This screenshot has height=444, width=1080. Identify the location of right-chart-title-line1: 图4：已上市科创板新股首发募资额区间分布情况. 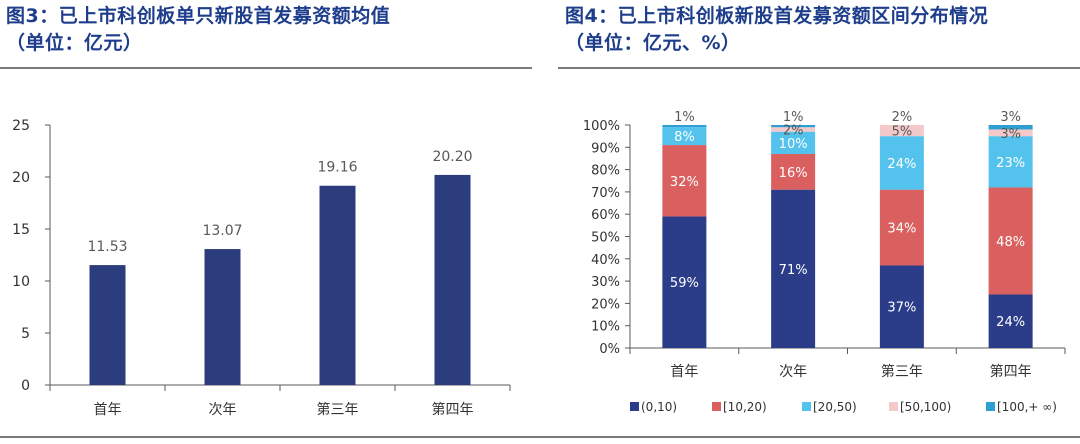
(777, 16).